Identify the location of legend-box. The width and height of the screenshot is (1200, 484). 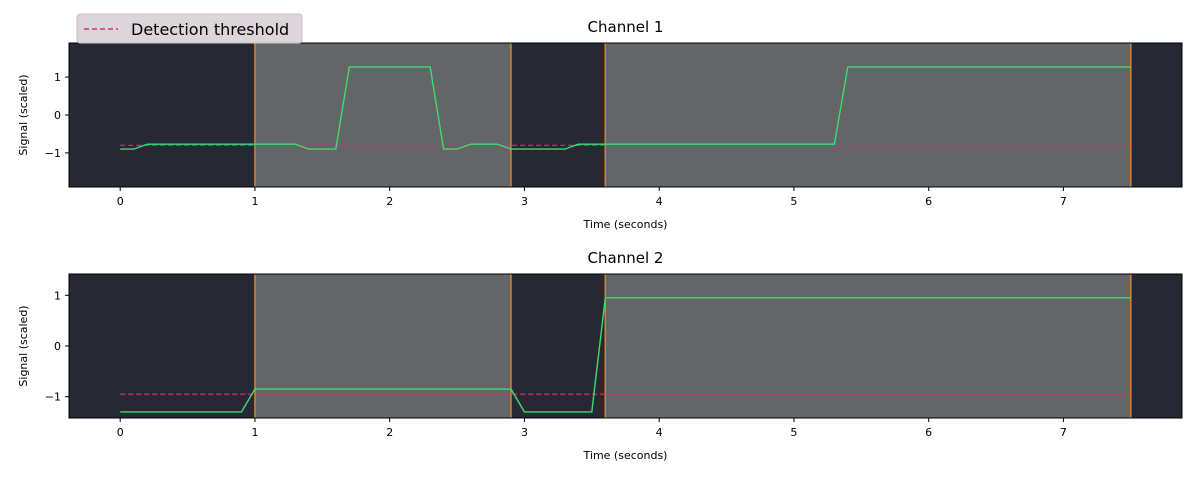
(189, 28).